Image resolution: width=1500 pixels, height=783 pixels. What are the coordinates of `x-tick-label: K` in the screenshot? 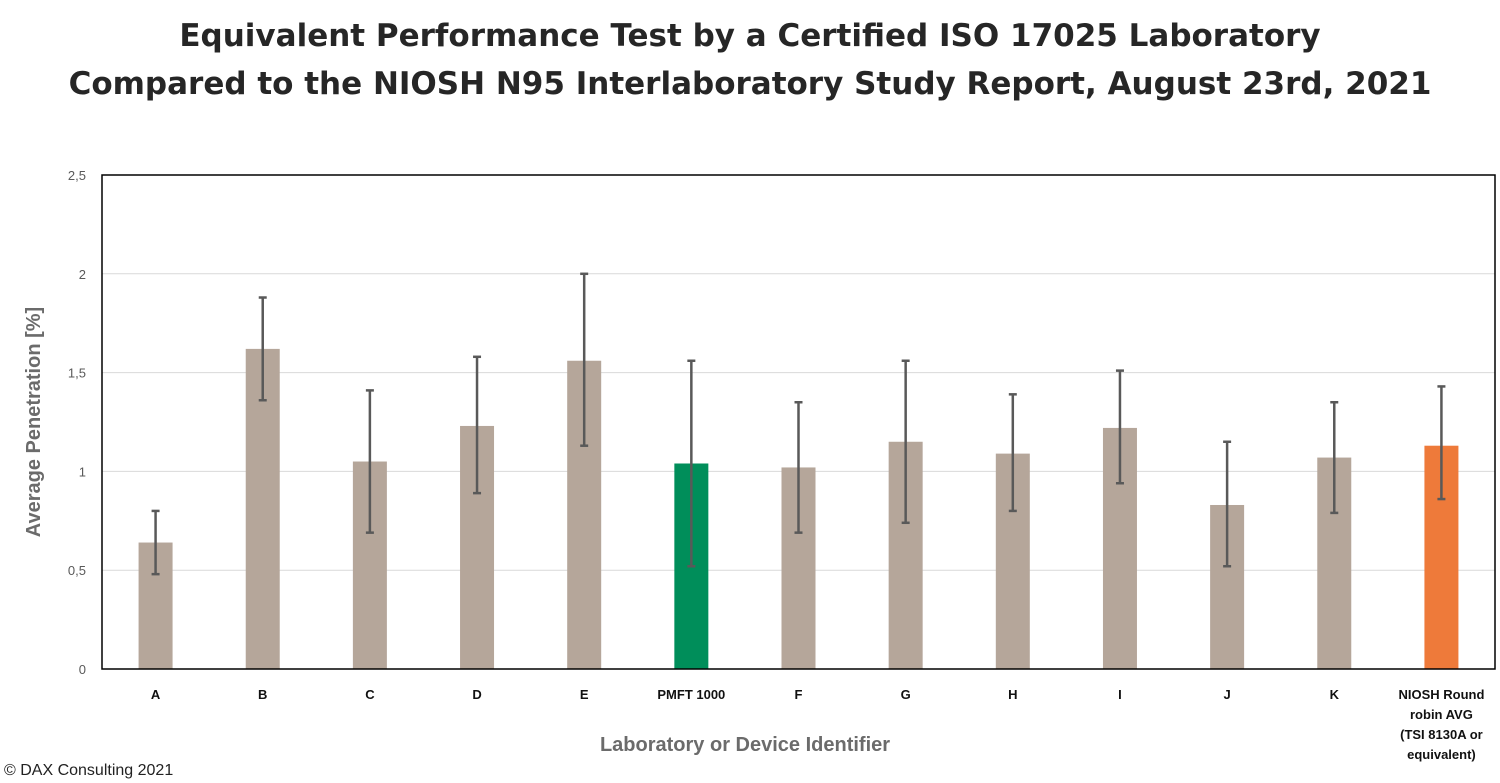 It's located at (1335, 694).